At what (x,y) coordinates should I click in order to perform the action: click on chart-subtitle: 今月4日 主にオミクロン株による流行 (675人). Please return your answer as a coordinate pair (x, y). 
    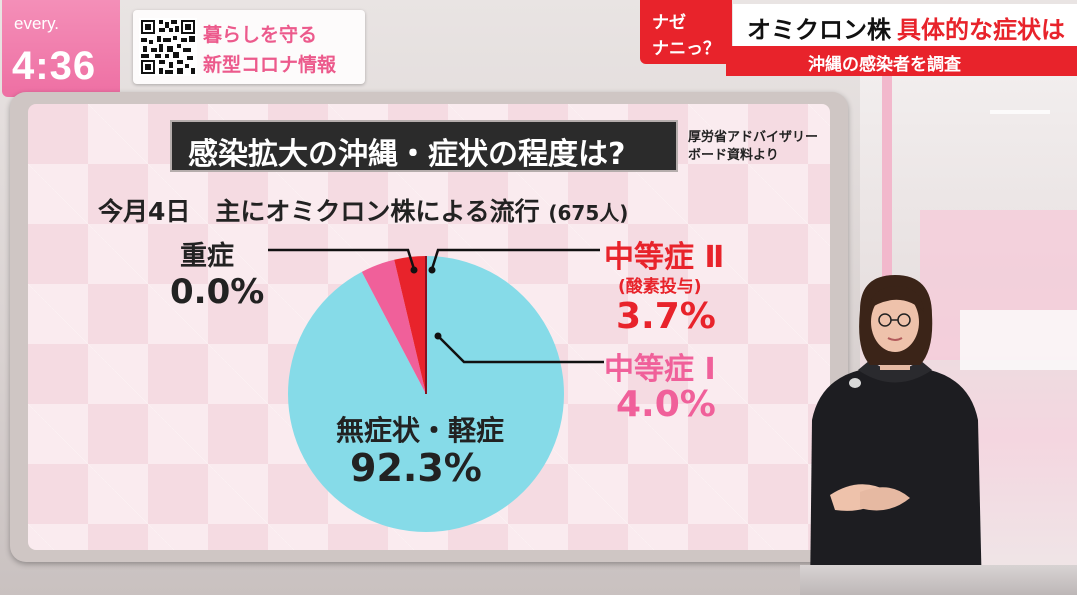
    Looking at the image, I should click on (363, 210).